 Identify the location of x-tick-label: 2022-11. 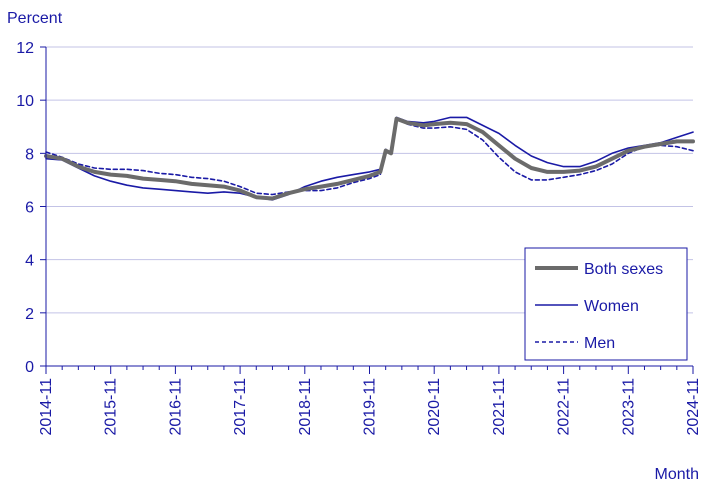
(564, 407).